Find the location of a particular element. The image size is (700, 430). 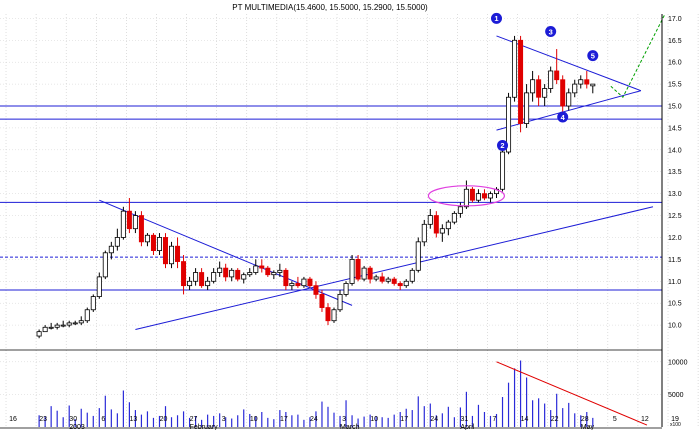

vol-unit-label: x100 is located at coordinates (675, 425).